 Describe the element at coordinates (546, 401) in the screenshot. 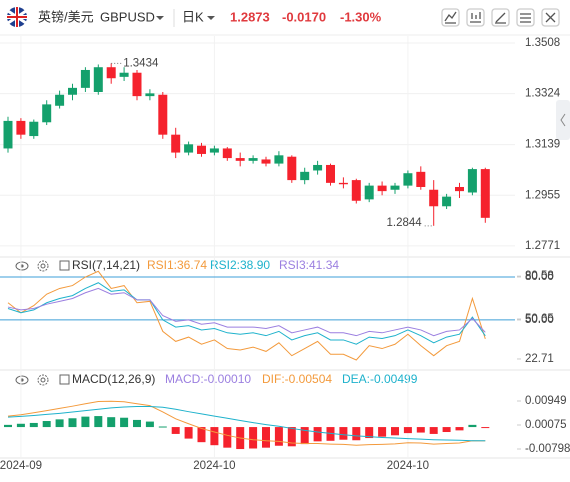

I see `y-tick-label: 0.00949` at that location.